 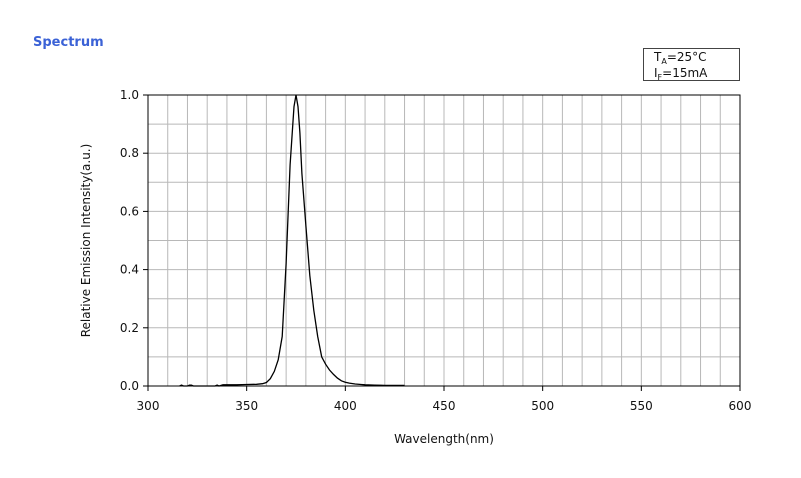 I want to click on x-axis-ticks: 300 350 400 450 500 550 600, so click(x=444, y=399).